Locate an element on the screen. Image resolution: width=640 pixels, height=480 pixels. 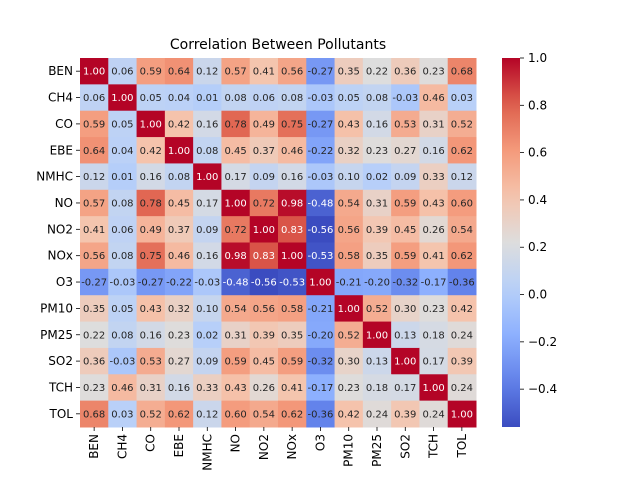
cell-value-label: 0.27 is located at coordinates (405, 151).